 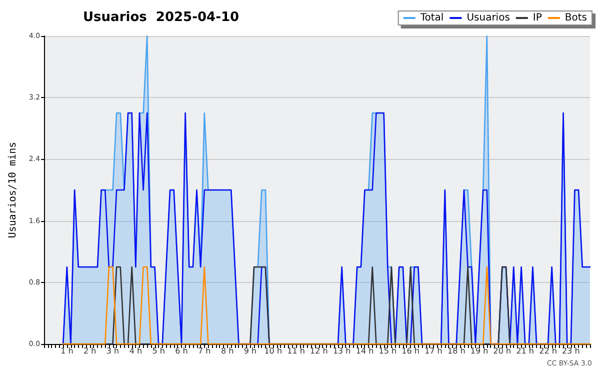 What do you see at coordinates (161, 17) in the screenshot?
I see `chart-title: Usuarios 2025-04-10` at bounding box center [161, 17].